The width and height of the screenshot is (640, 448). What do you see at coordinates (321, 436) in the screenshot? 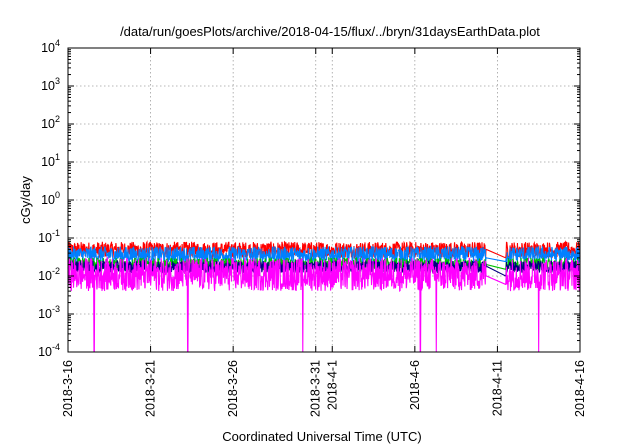
I see `x-axis-label: Coordinated Universal Time (UTC)` at bounding box center [321, 436].